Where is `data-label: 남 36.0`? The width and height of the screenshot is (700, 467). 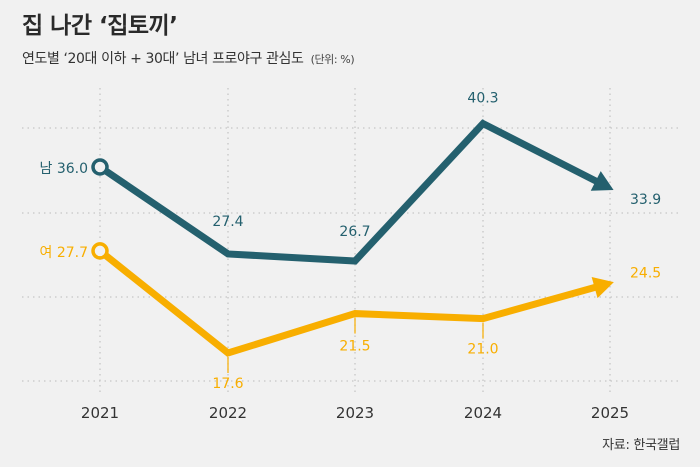
data-label: 남 36.0 is located at coordinates (63, 169).